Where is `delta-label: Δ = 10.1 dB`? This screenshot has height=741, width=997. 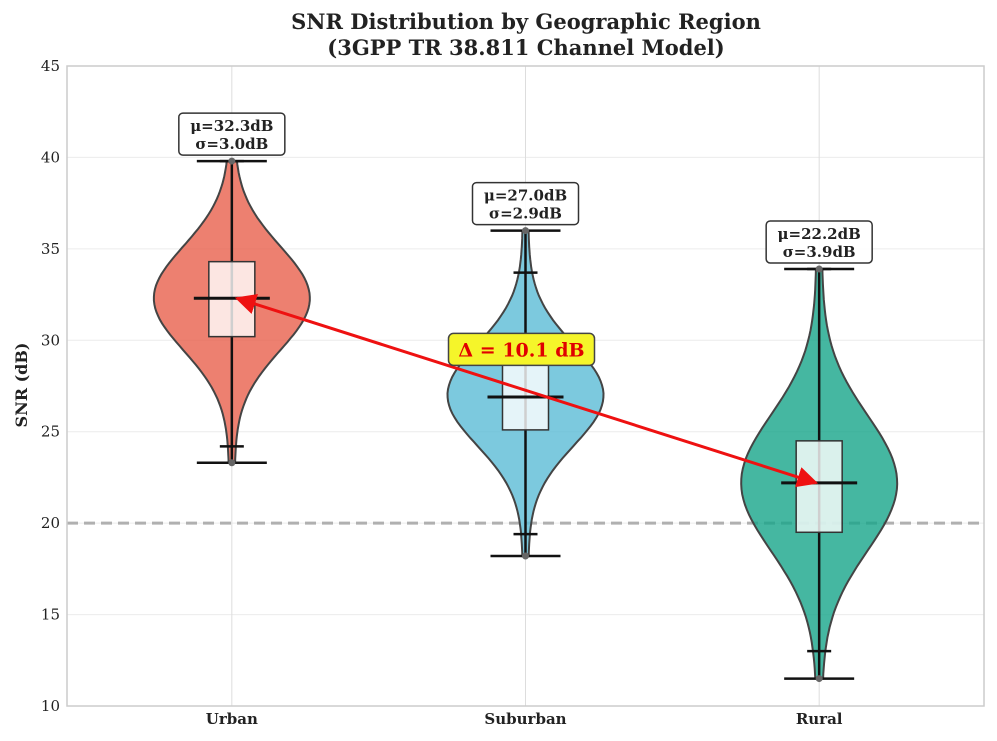 delta-label: Δ = 10.1 dB is located at coordinates (521, 350).